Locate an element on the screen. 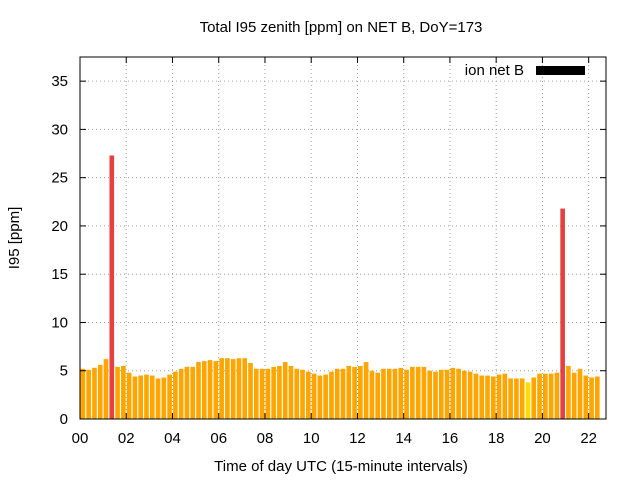 Image resolution: width=640 pixels, height=480 pixels. chart-title: Total I95 zenith [ppm] on NET B, DoY=173 is located at coordinates (341, 27).